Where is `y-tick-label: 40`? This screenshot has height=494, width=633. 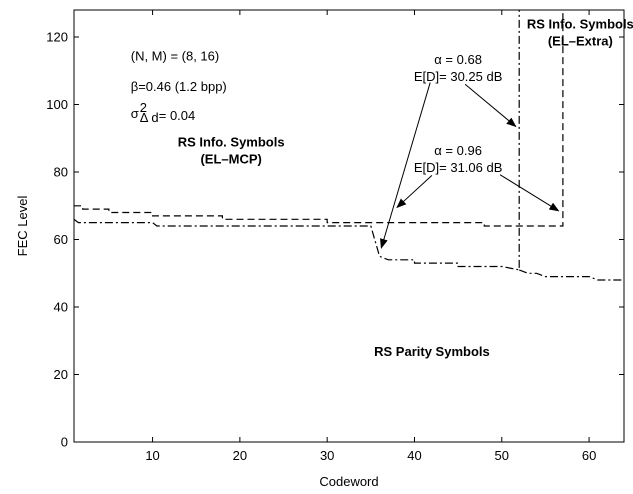
y-tick-label: 40 is located at coordinates (61, 307).